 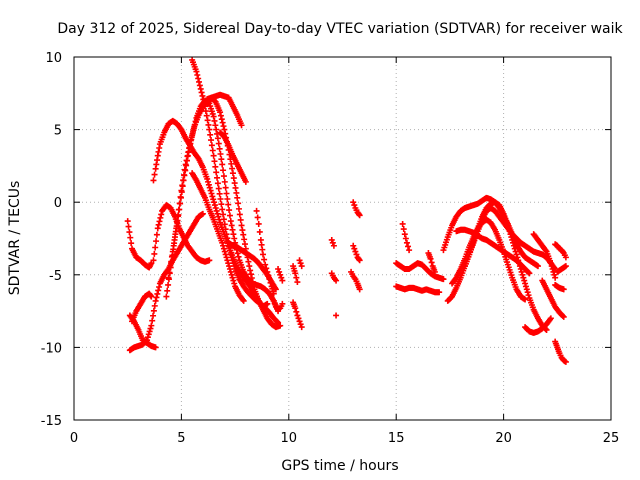 What do you see at coordinates (493, 251) in the screenshot?
I see `series-s33` at bounding box center [493, 251].